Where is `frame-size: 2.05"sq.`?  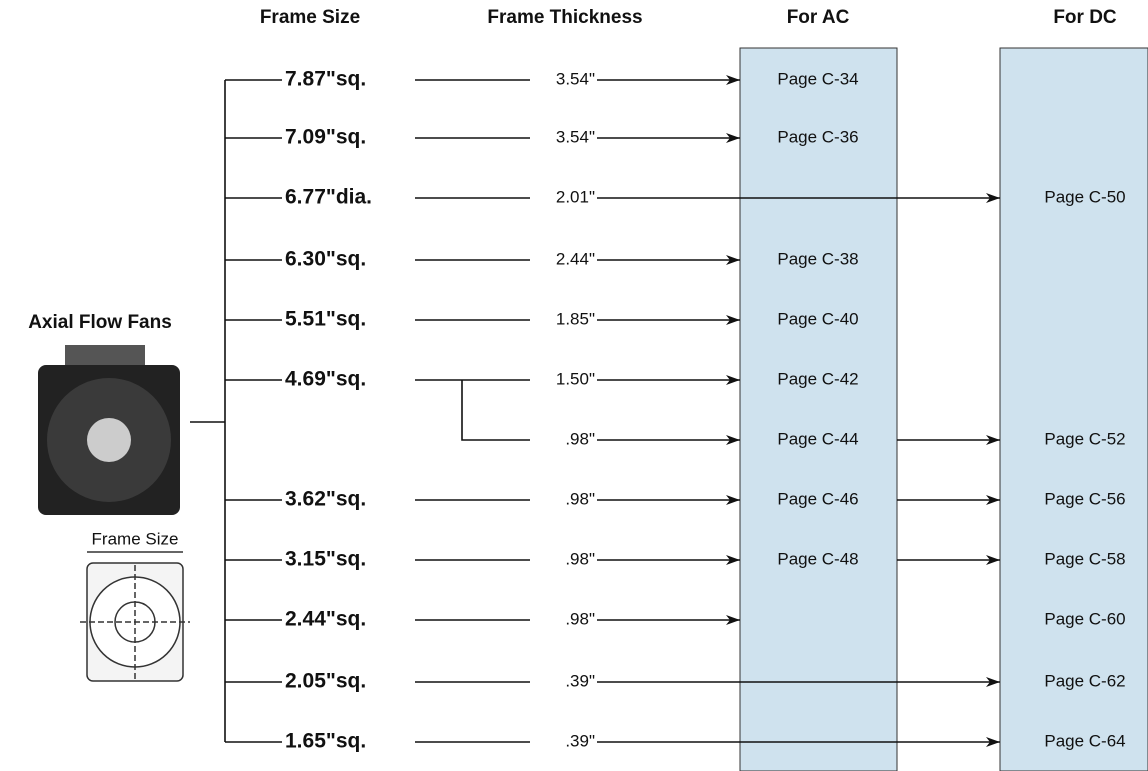
frame-size: 2.05"sq. is located at coordinates (325, 681).